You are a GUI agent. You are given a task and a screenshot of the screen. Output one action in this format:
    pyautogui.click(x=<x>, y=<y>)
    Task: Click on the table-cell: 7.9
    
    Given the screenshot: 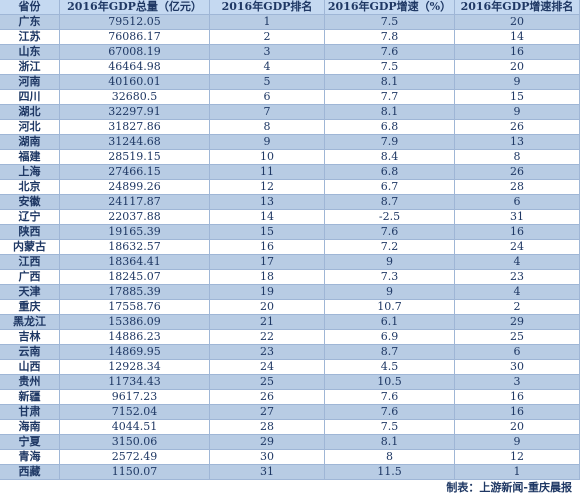 What is the action you would take?
    pyautogui.click(x=390, y=142)
    